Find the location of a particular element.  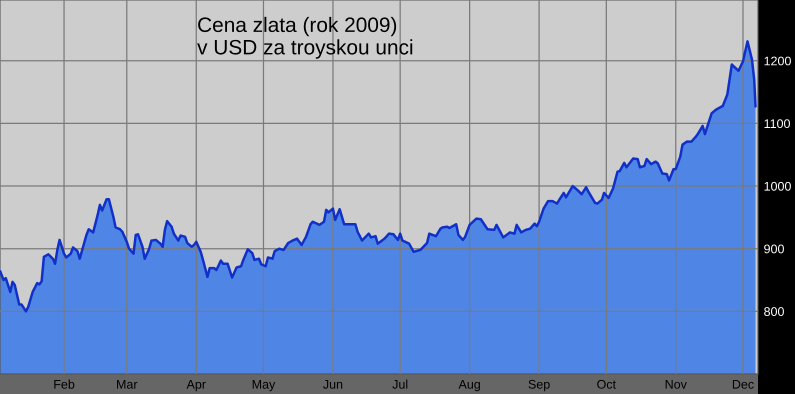

y-tick-label: 1100 is located at coordinates (777, 123).